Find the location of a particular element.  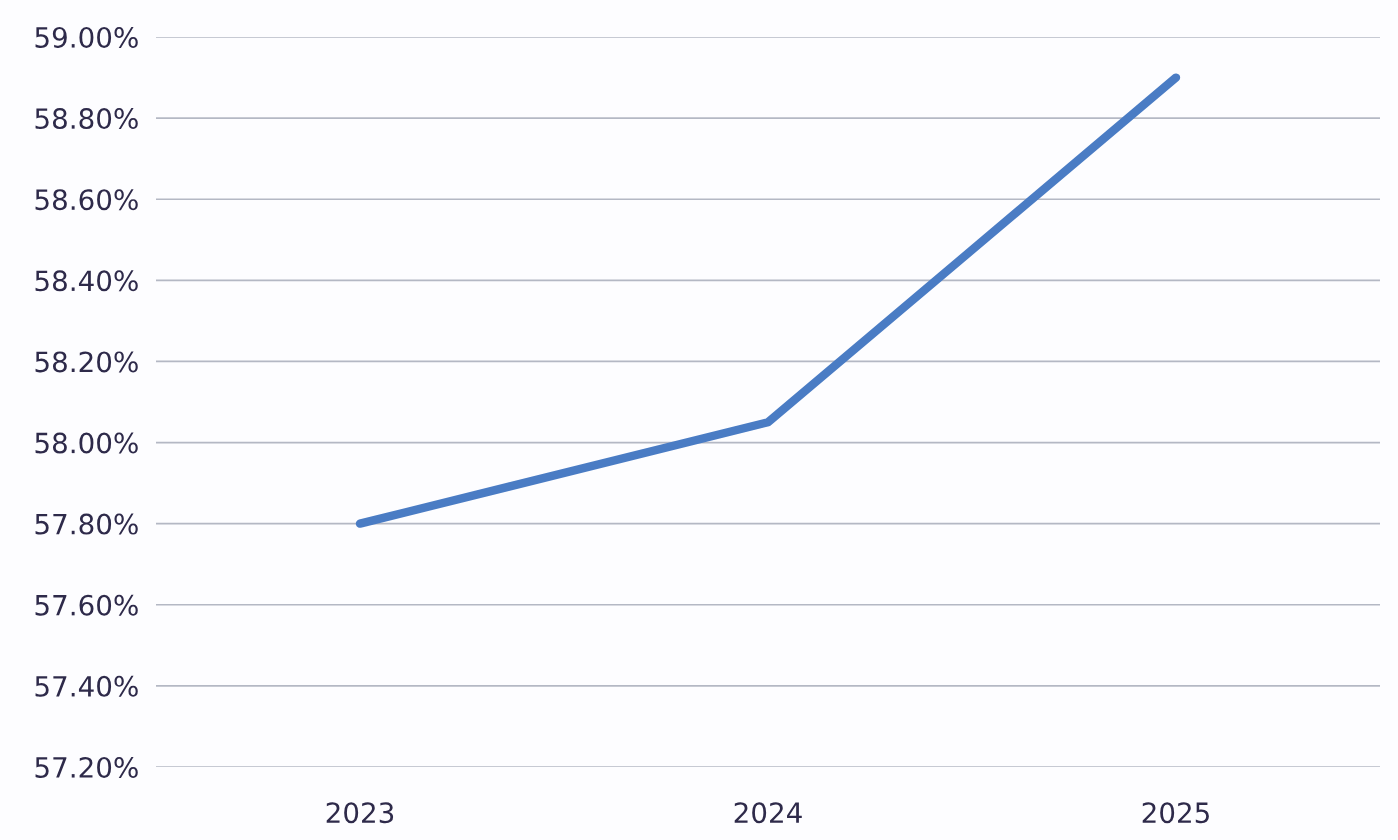

x-tick-label: 2024 is located at coordinates (768, 813).